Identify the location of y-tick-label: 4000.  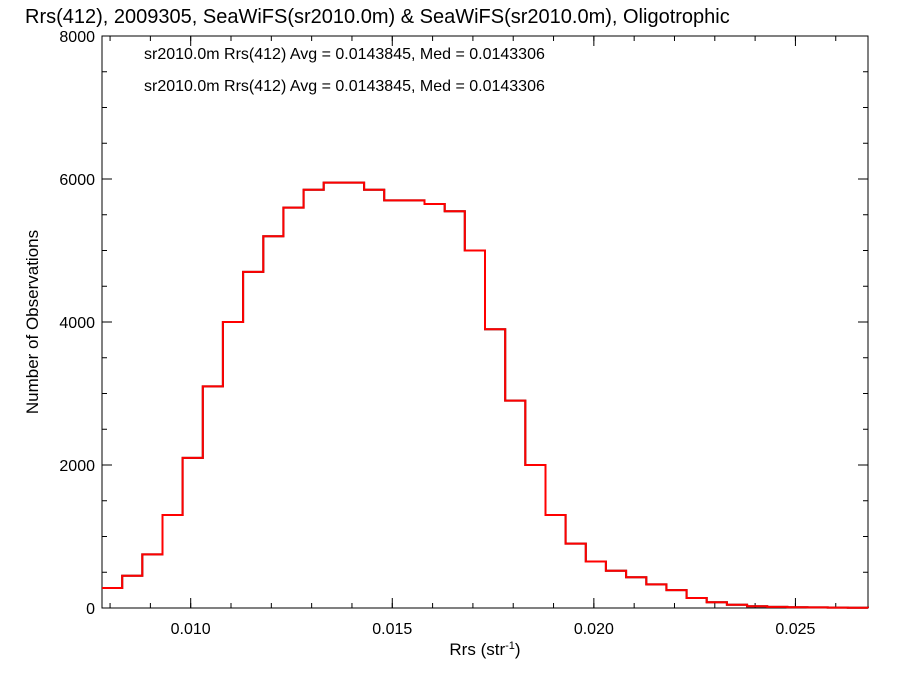
(77, 323).